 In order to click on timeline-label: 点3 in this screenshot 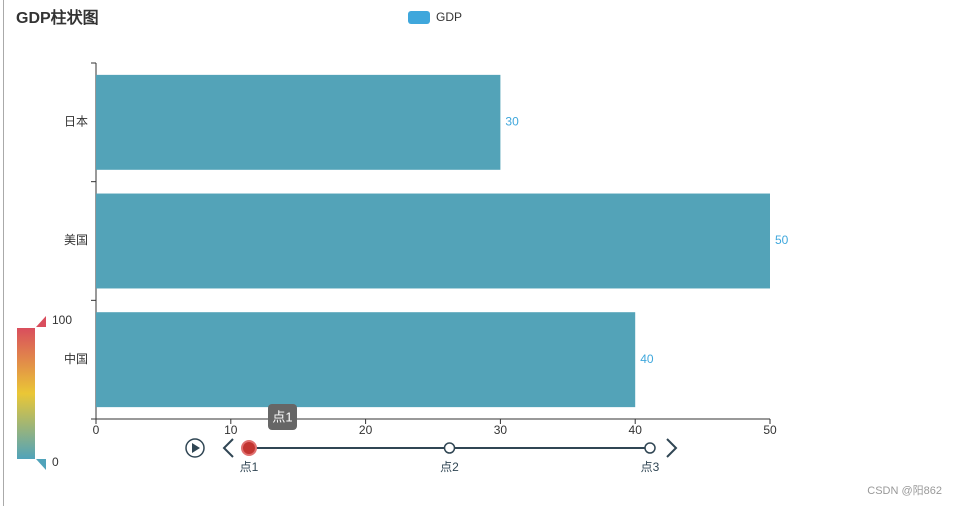, I will do `click(650, 467)`.